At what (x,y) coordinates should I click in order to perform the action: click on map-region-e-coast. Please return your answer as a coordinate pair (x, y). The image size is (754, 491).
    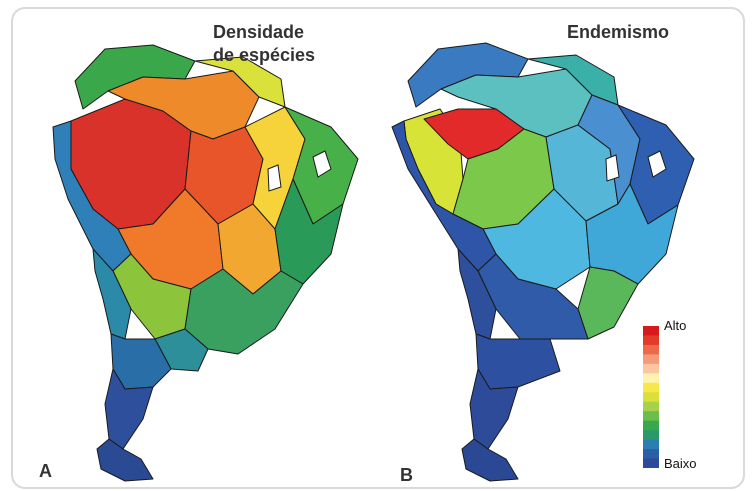
    Looking at the image, I should click on (632, 234).